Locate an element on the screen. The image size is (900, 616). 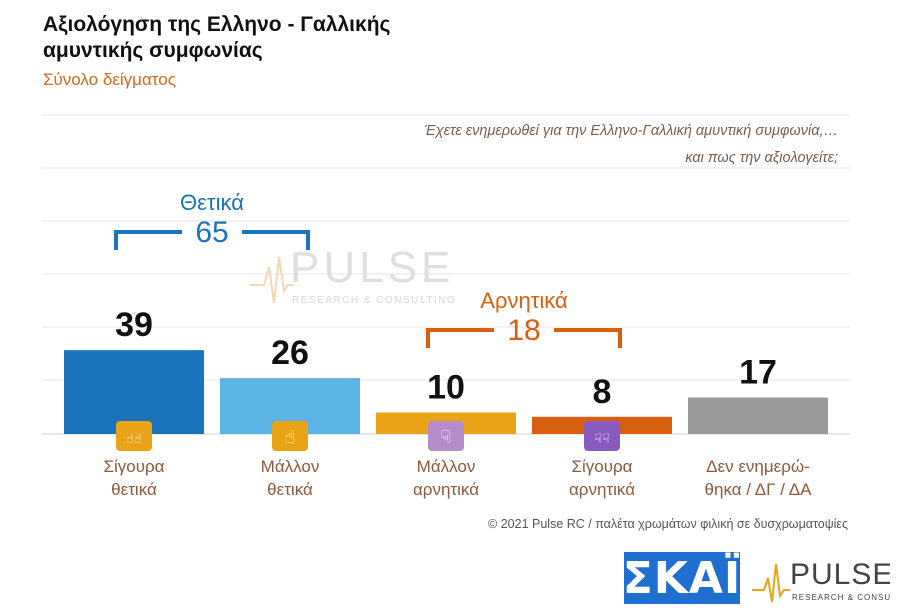
group-total: 65 is located at coordinates (211, 232).